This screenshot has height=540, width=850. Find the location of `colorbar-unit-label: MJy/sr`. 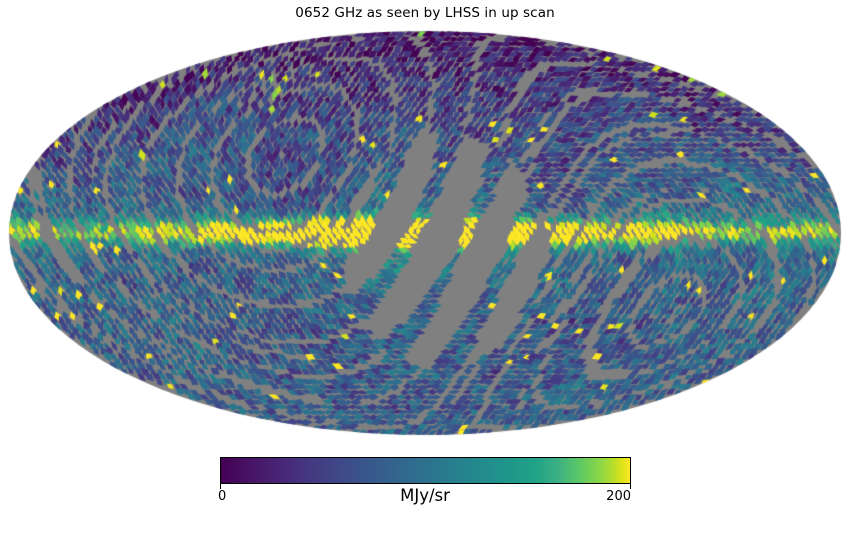

colorbar-unit-label: MJy/sr is located at coordinates (425, 495).